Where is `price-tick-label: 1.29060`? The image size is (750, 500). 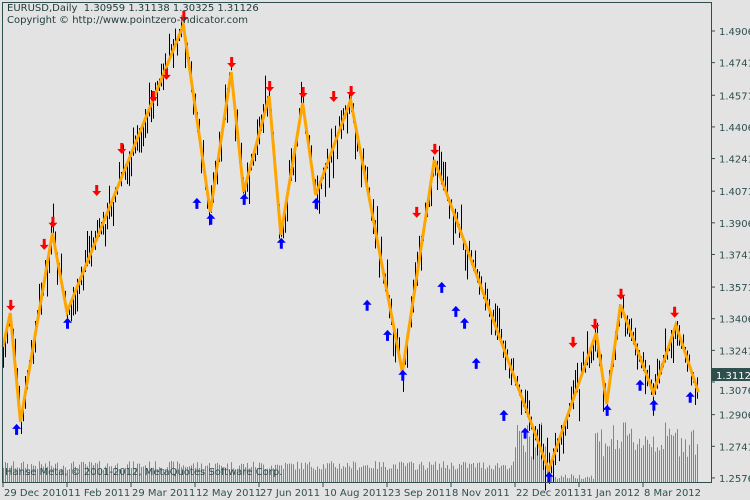 price-tick-label: 1.29060 is located at coordinates (734, 416).